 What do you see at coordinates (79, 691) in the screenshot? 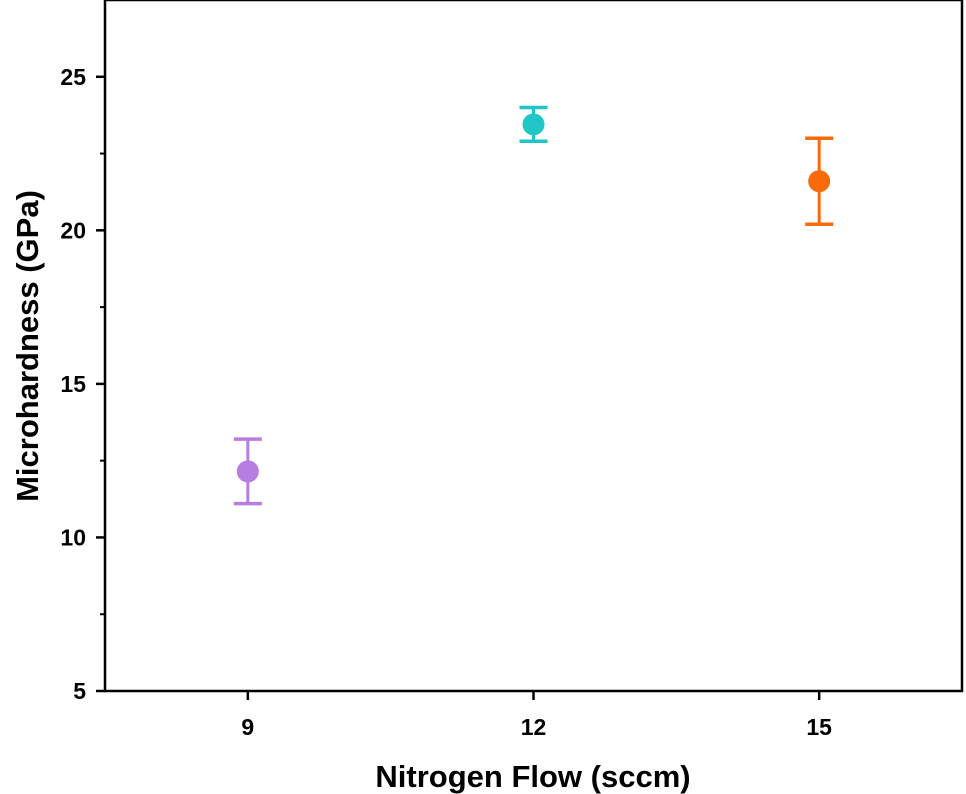
I see `y-tick-label: 5` at bounding box center [79, 691].